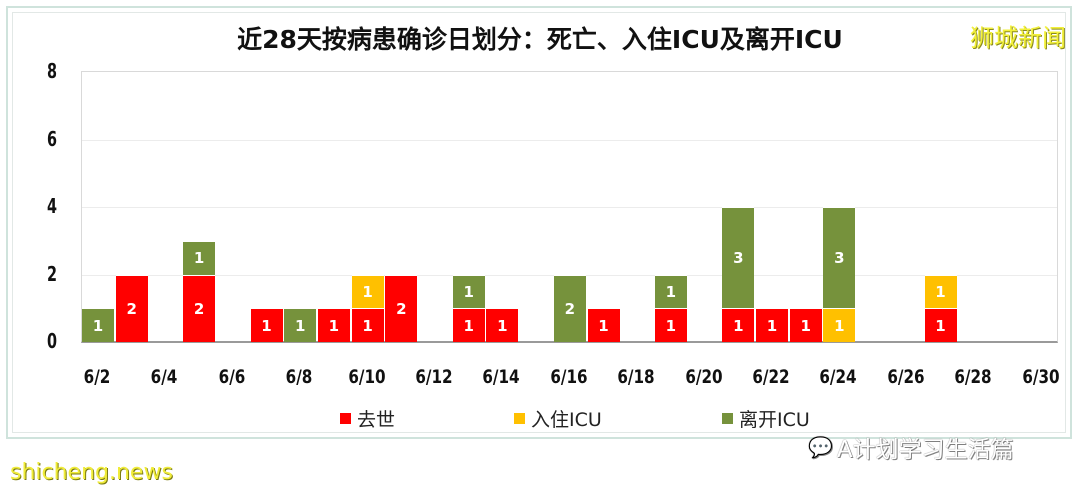  What do you see at coordinates (727, 418) in the screenshot?
I see `legend-swatch-green` at bounding box center [727, 418].